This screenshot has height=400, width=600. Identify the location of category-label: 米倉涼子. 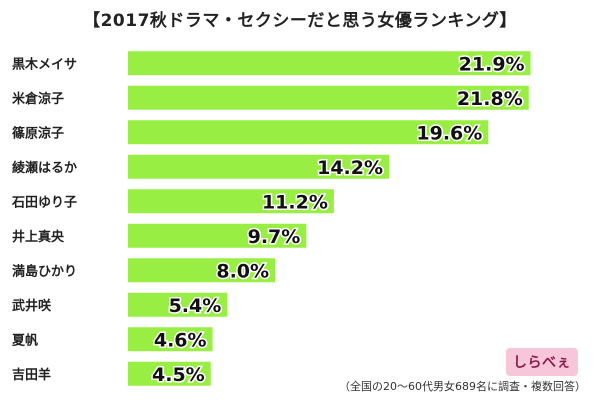
(38, 99).